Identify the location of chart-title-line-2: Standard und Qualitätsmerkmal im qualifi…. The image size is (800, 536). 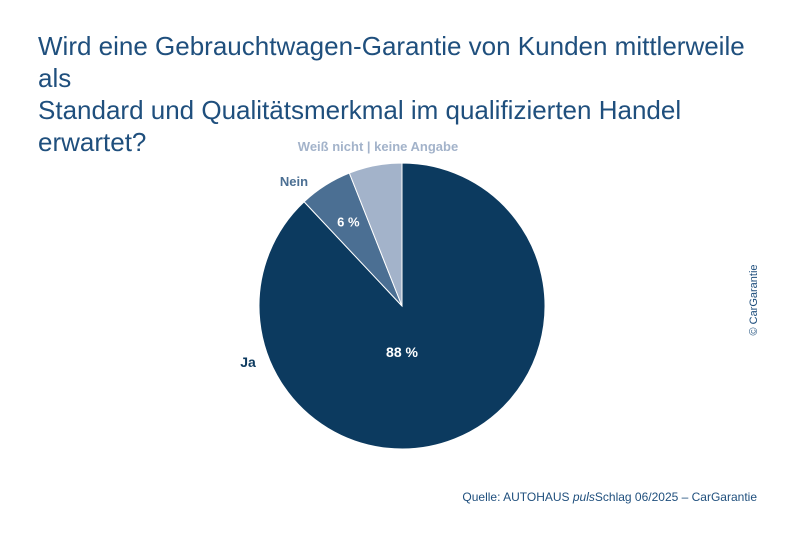
(360, 126).